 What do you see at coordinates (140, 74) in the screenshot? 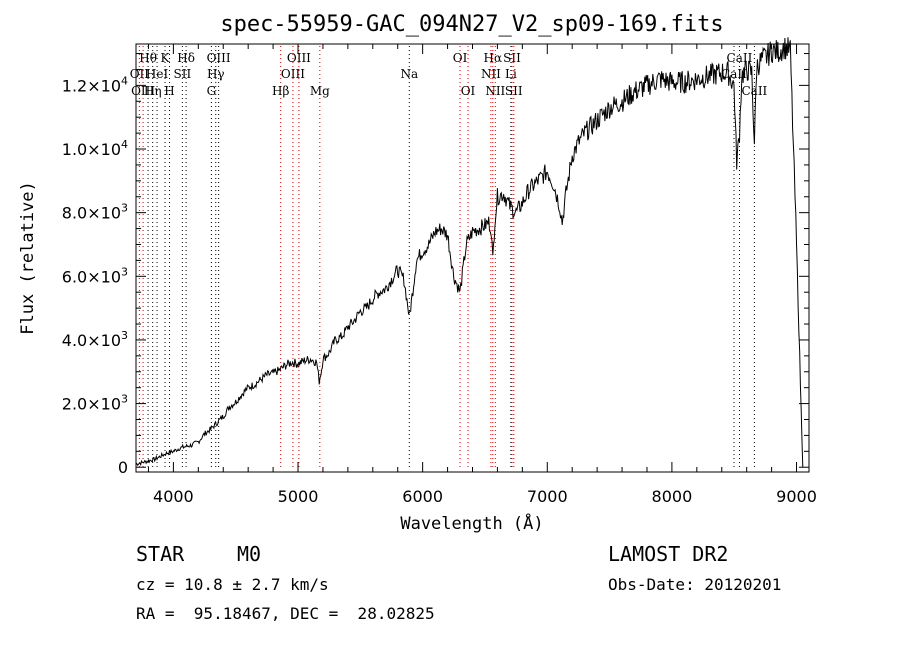
I see `line-marker-label: OII` at bounding box center [140, 74].